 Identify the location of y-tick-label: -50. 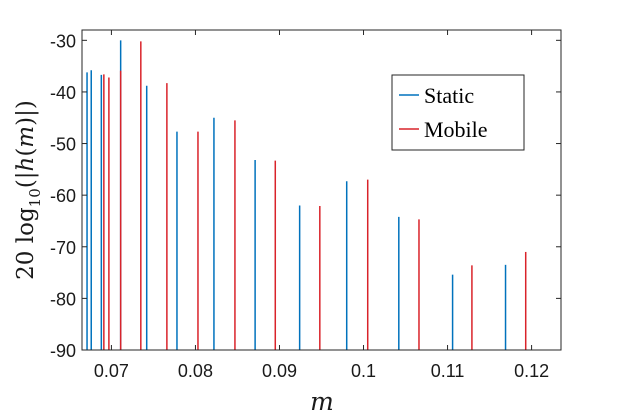
(63, 145).